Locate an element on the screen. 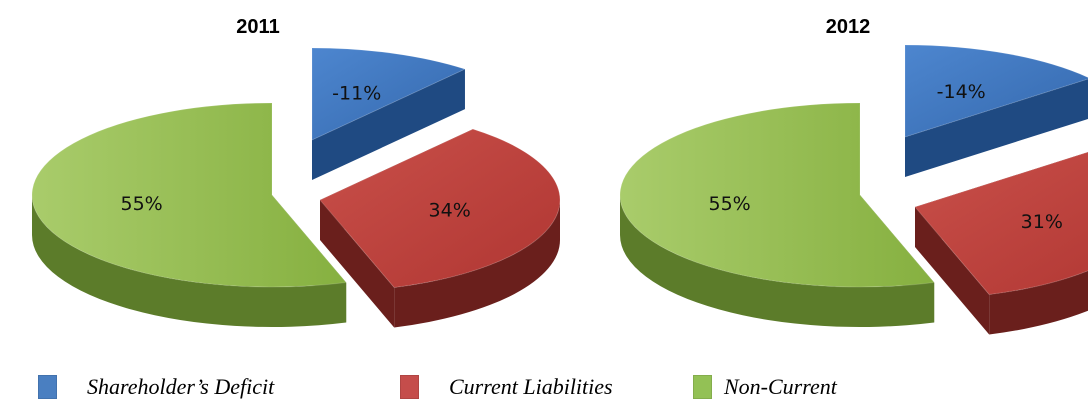 The height and width of the screenshot is (407, 1088). pie-slice-current-liabilities: 34% is located at coordinates (440, 228).